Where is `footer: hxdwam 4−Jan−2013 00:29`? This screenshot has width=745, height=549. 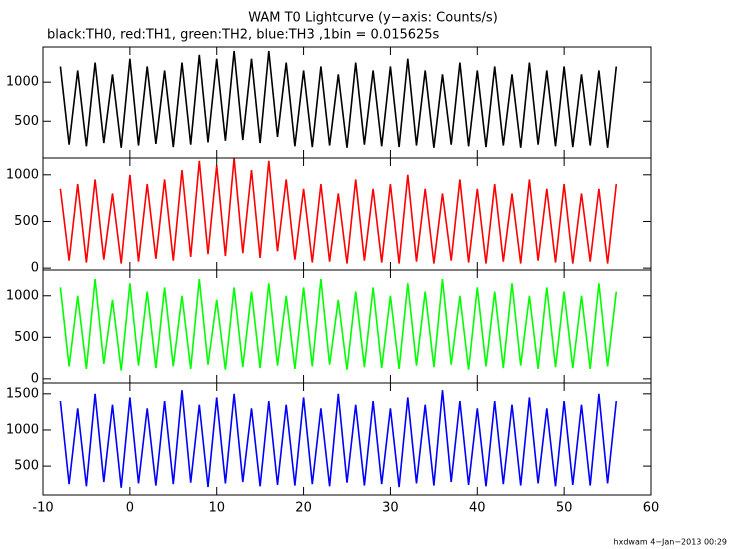
footer: hxdwam 4−Jan−2013 00:29 is located at coordinates (670, 542).